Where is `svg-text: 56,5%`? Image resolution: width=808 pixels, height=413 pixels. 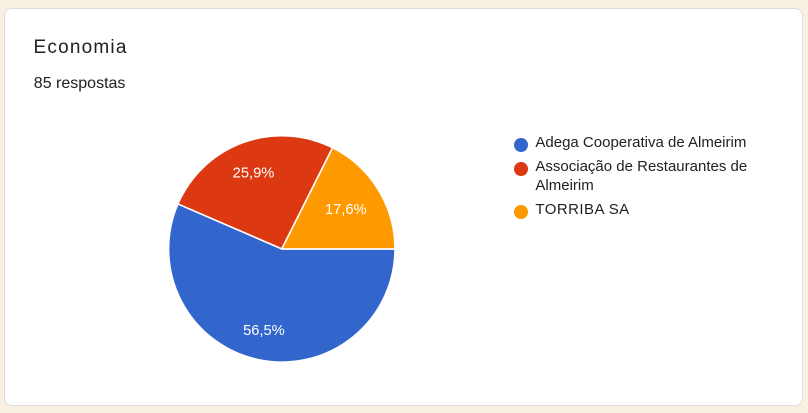
svg-text: 56,5% is located at coordinates (264, 331).